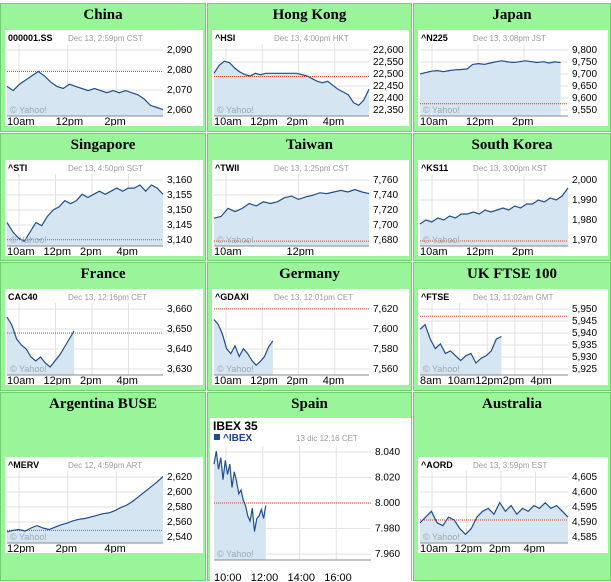  I want to click on y-tick-label: 4,595, so click(584, 507).